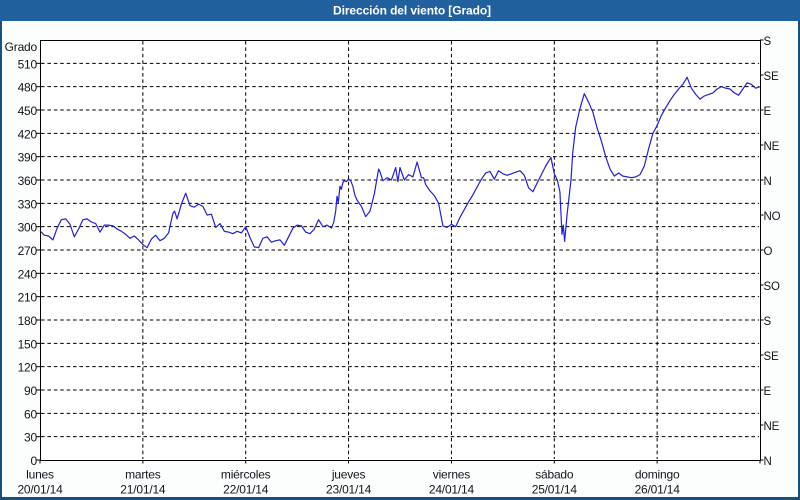 Image resolution: width=800 pixels, height=500 pixels. What do you see at coordinates (34, 461) in the screenshot?
I see `svg-text: 0` at bounding box center [34, 461].